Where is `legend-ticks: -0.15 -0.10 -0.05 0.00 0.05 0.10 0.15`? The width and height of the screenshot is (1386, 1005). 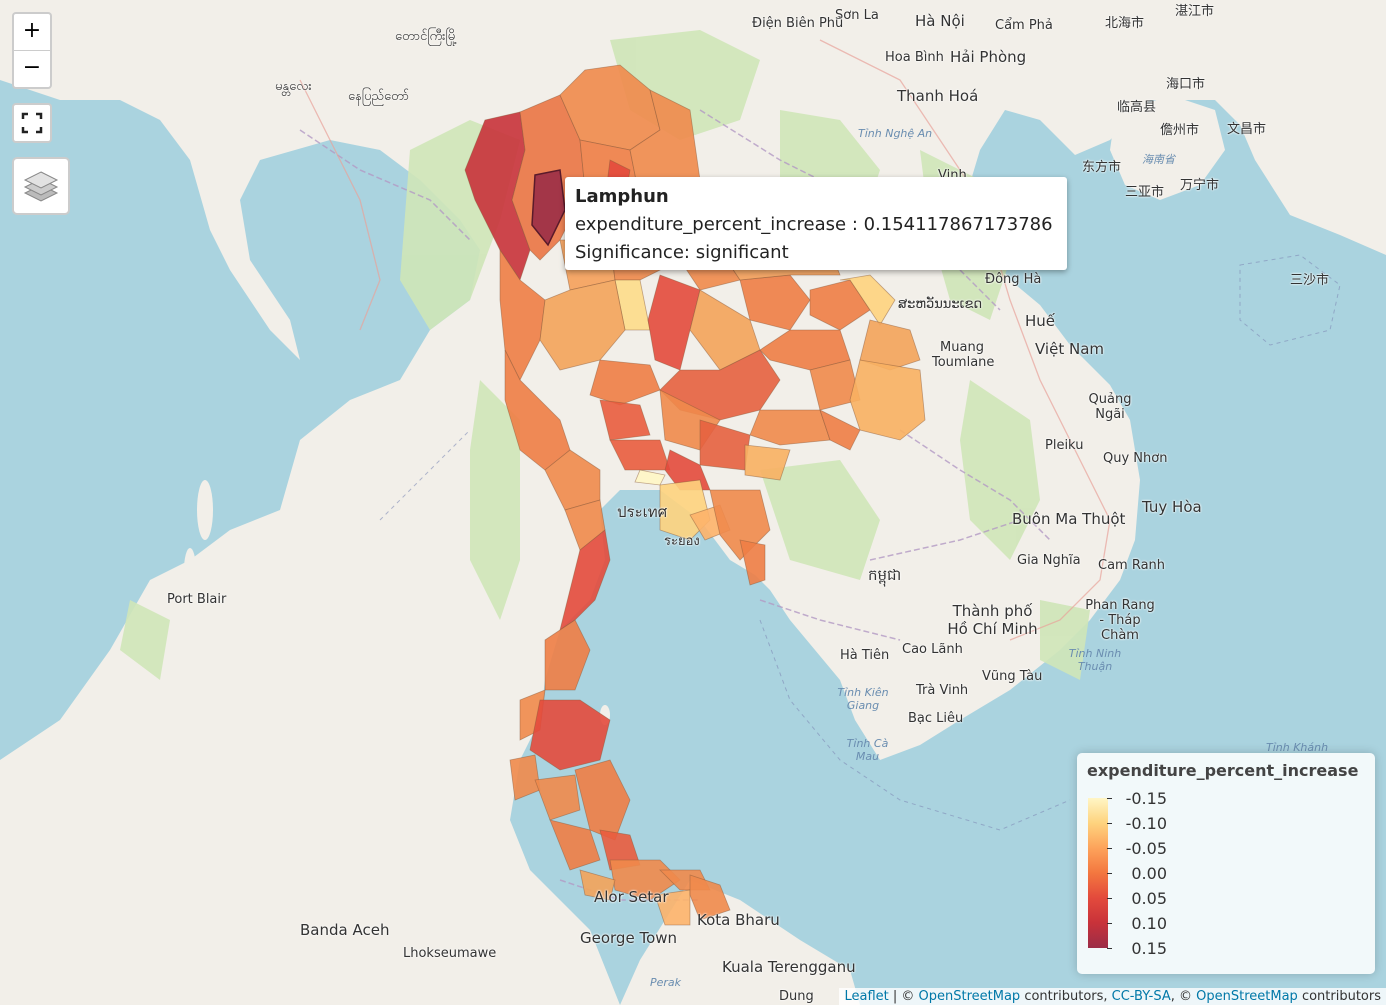 legend-ticks: -0.15 -0.10 -0.05 0.00 0.05 0.10 0.15 is located at coordinates (1138, 873).